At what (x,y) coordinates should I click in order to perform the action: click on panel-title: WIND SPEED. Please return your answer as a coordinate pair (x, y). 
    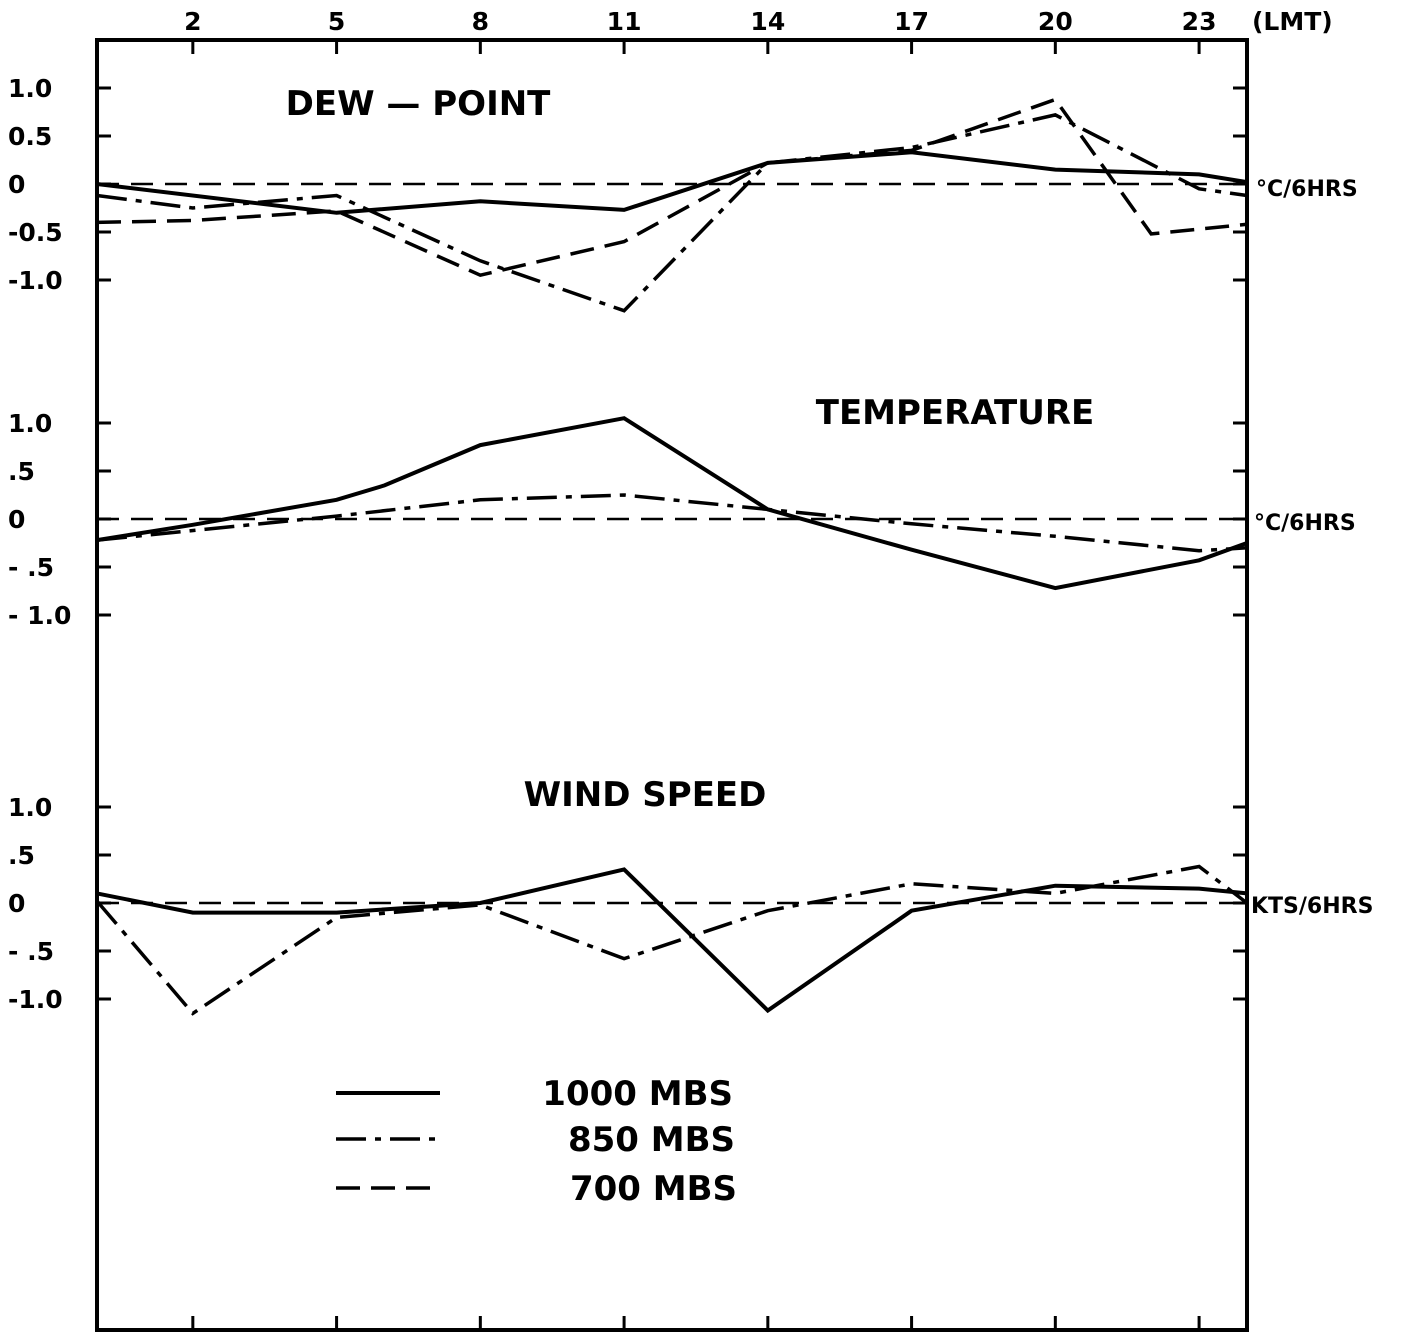
    Looking at the image, I should click on (645, 795).